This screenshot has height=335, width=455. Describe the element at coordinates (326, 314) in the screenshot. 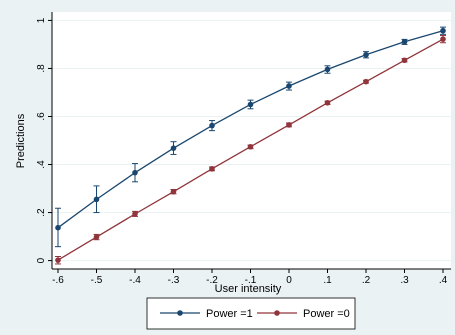

I see `legend-label: Power =0` at that location.